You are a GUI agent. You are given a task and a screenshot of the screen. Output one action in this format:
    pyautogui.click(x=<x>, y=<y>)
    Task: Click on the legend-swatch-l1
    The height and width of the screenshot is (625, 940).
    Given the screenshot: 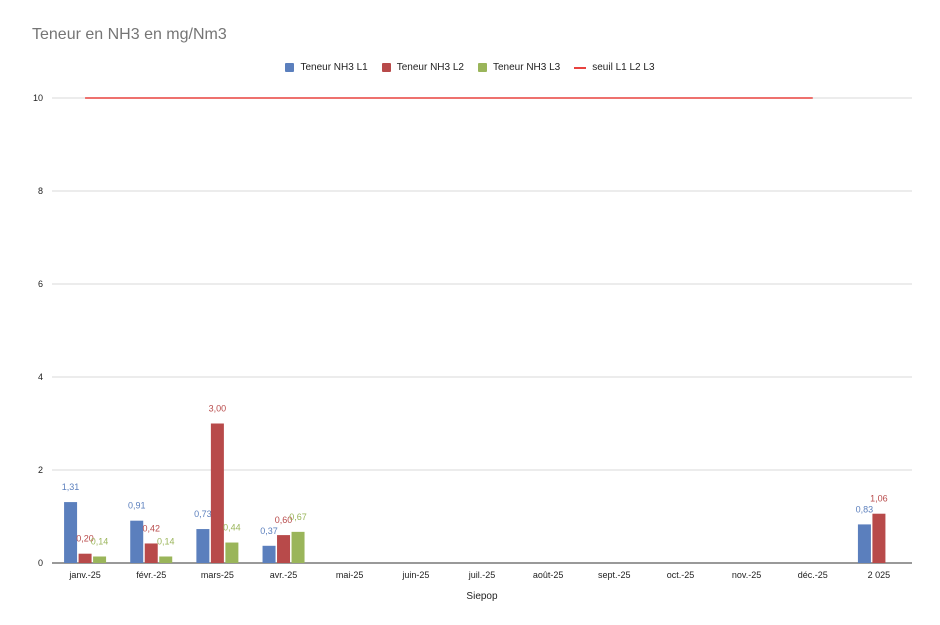 What is the action you would take?
    pyautogui.click(x=290, y=67)
    